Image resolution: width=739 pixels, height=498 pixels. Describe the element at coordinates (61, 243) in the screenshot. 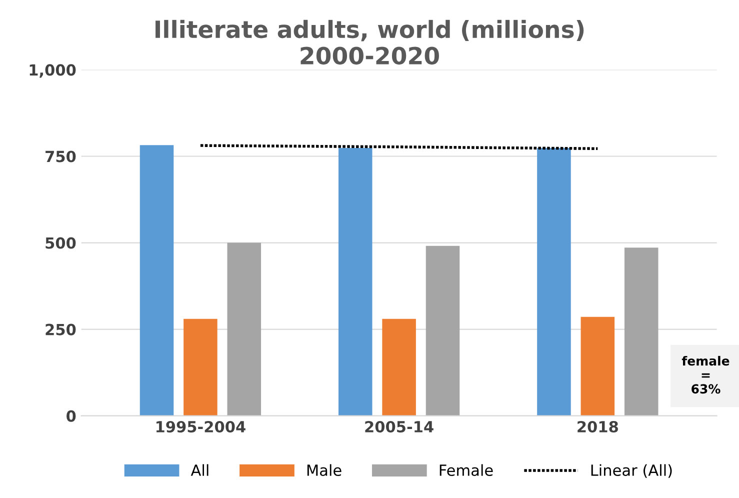

I see `y-tick-label: 500` at that location.